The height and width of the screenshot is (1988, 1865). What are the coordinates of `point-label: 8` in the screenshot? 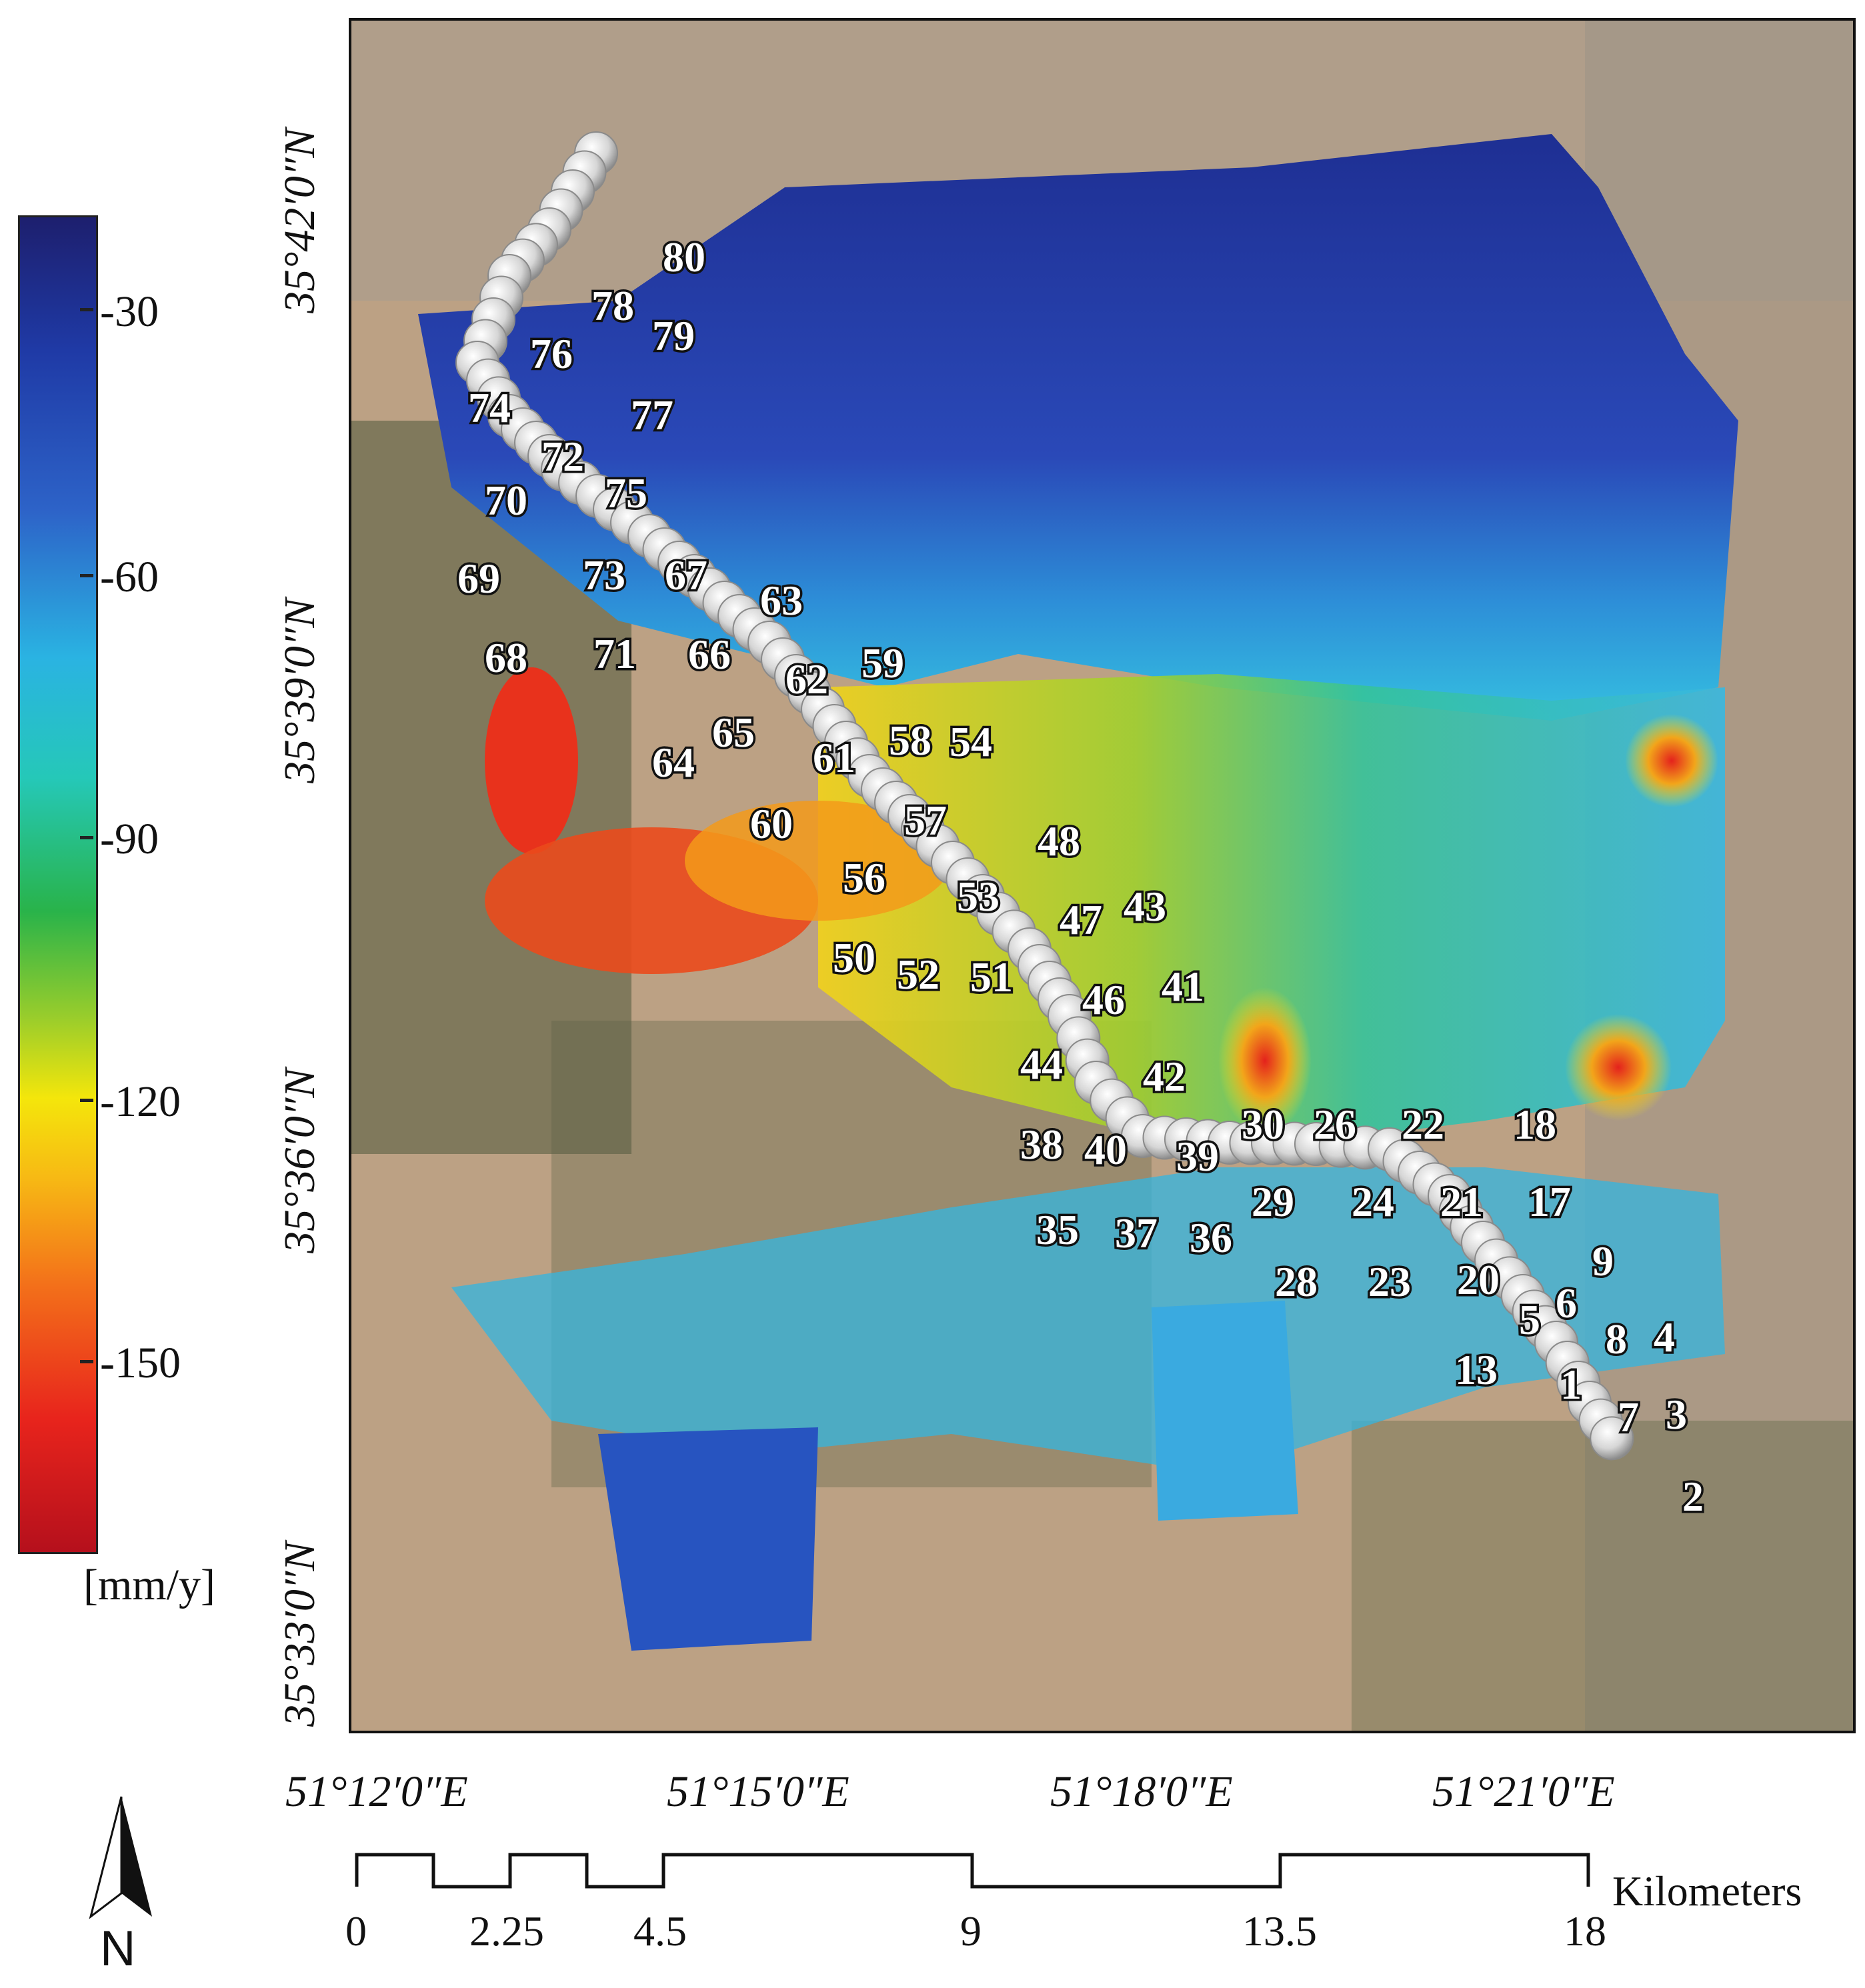 It's located at (1617, 1339).